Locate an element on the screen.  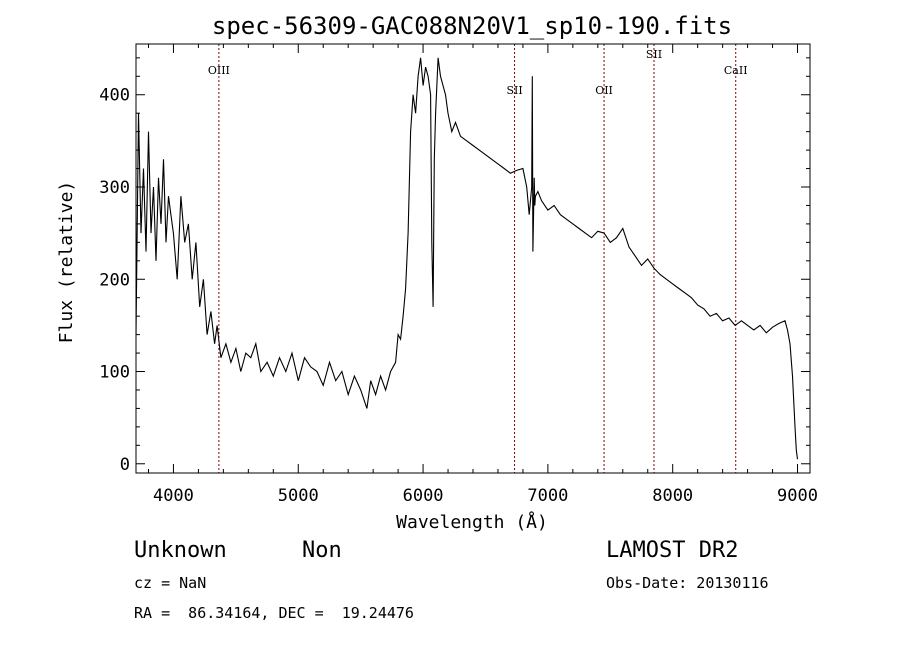
y-tick-label: 200 is located at coordinates (114, 280).